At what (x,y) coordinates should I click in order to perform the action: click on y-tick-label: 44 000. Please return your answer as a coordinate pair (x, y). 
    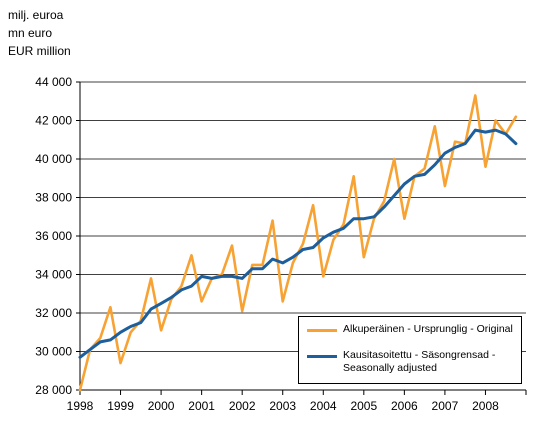
    Looking at the image, I should click on (53, 82).